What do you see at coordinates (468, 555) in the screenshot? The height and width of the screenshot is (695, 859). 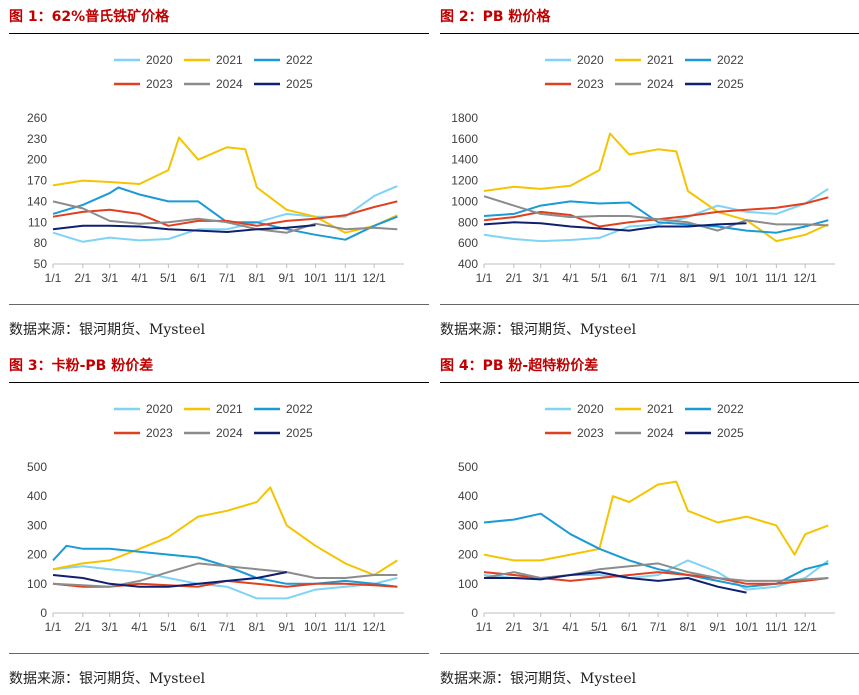 I see `y-tick-label: 200` at bounding box center [468, 555].